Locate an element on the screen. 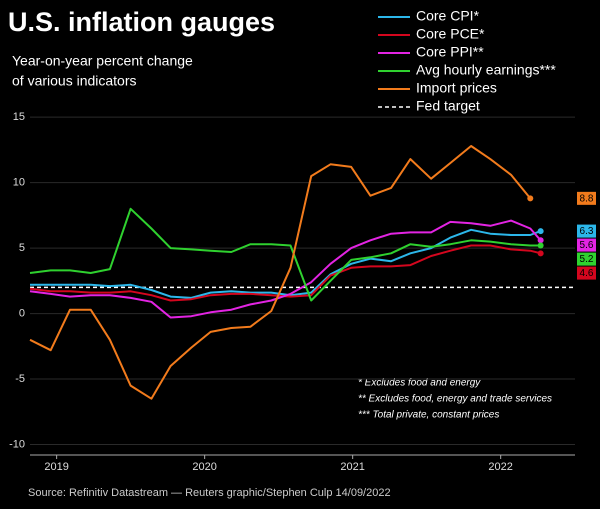 The image size is (600, 509). chart-title: U.S. inflation gauges is located at coordinates (141, 22).